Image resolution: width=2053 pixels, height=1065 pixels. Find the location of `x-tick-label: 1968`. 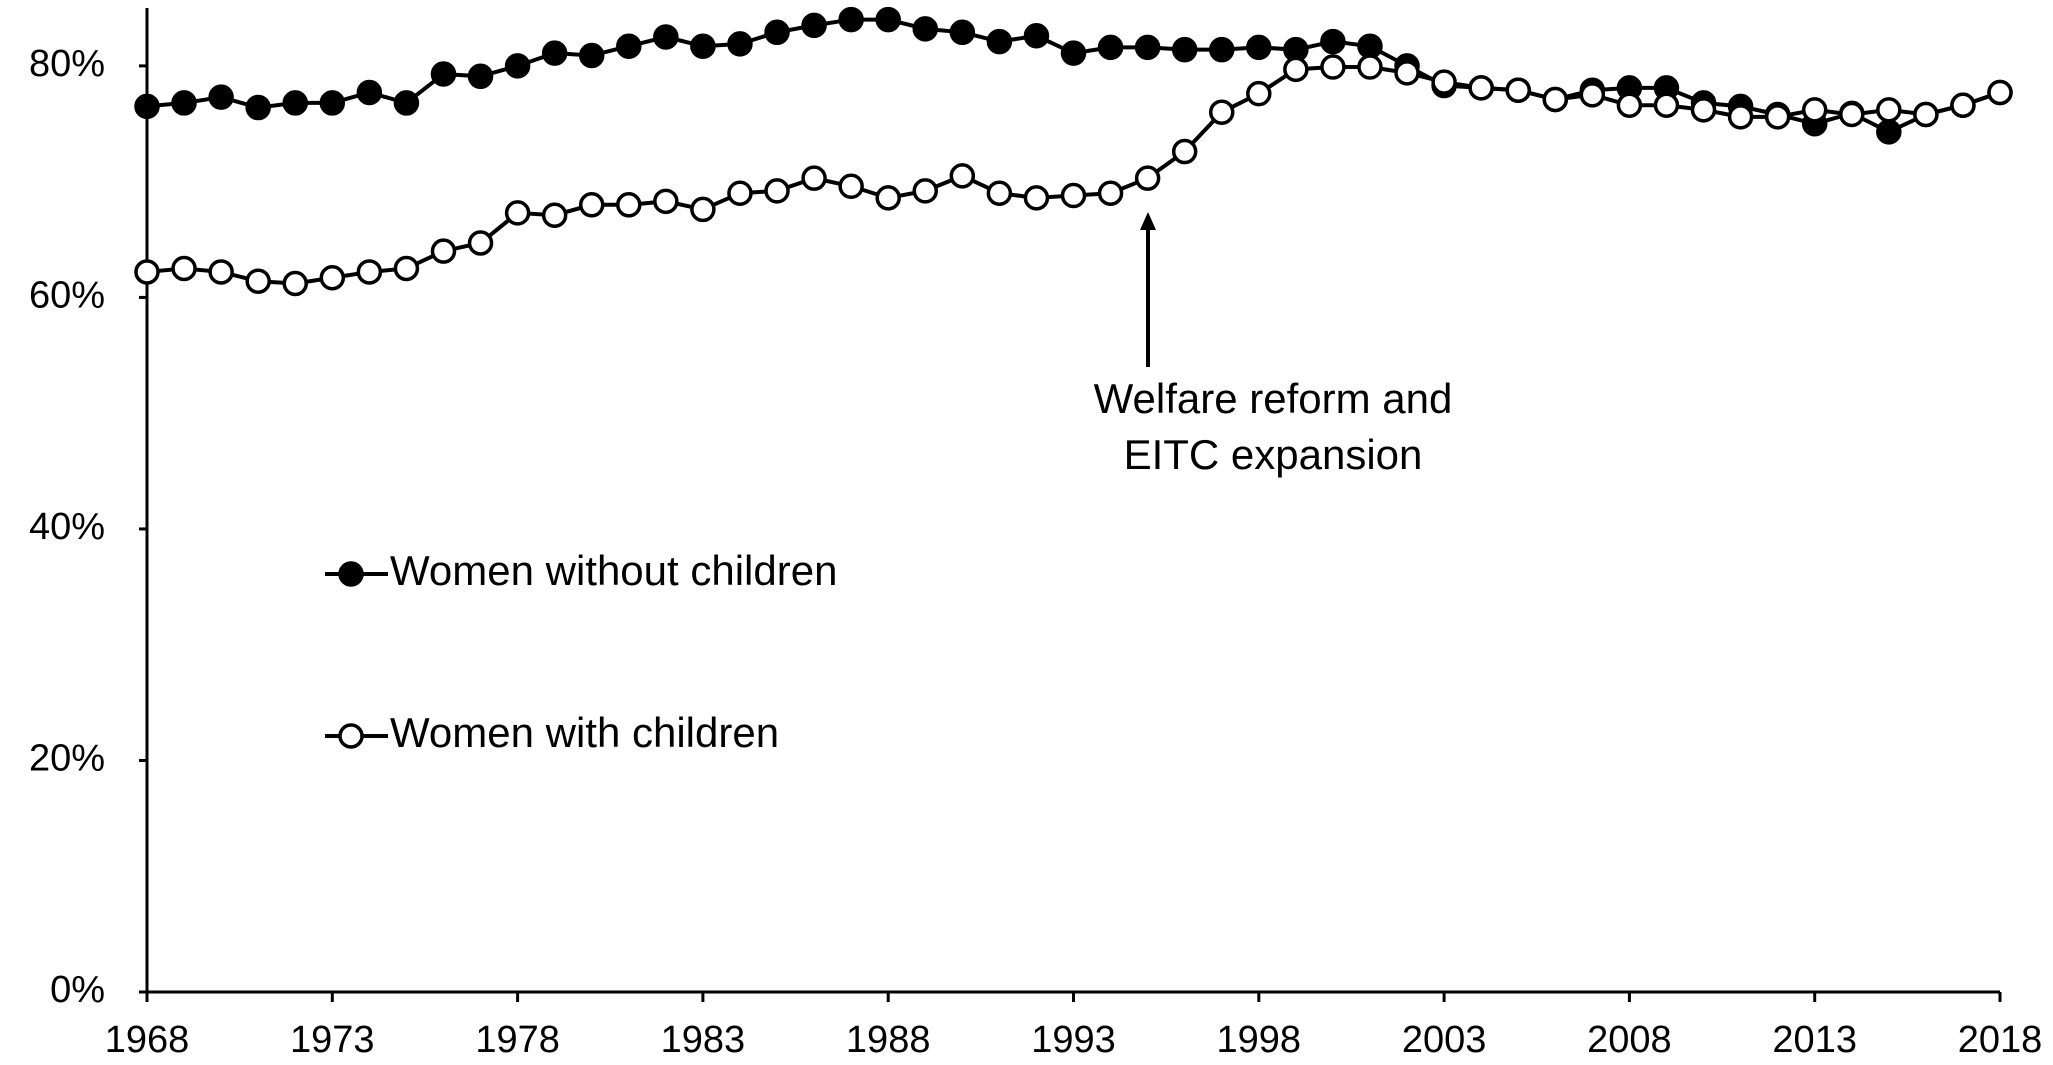

x-tick-label: 1968 is located at coordinates (147, 1040).